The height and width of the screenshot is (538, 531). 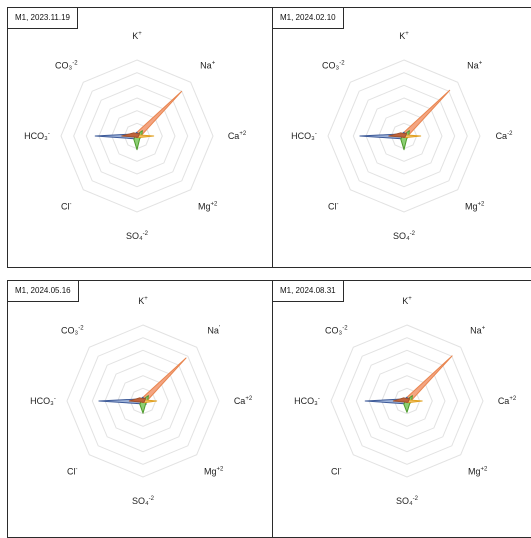 What do you see at coordinates (43, 18) in the screenshot?
I see `chart-title: M1, 2023.11.19` at bounding box center [43, 18].